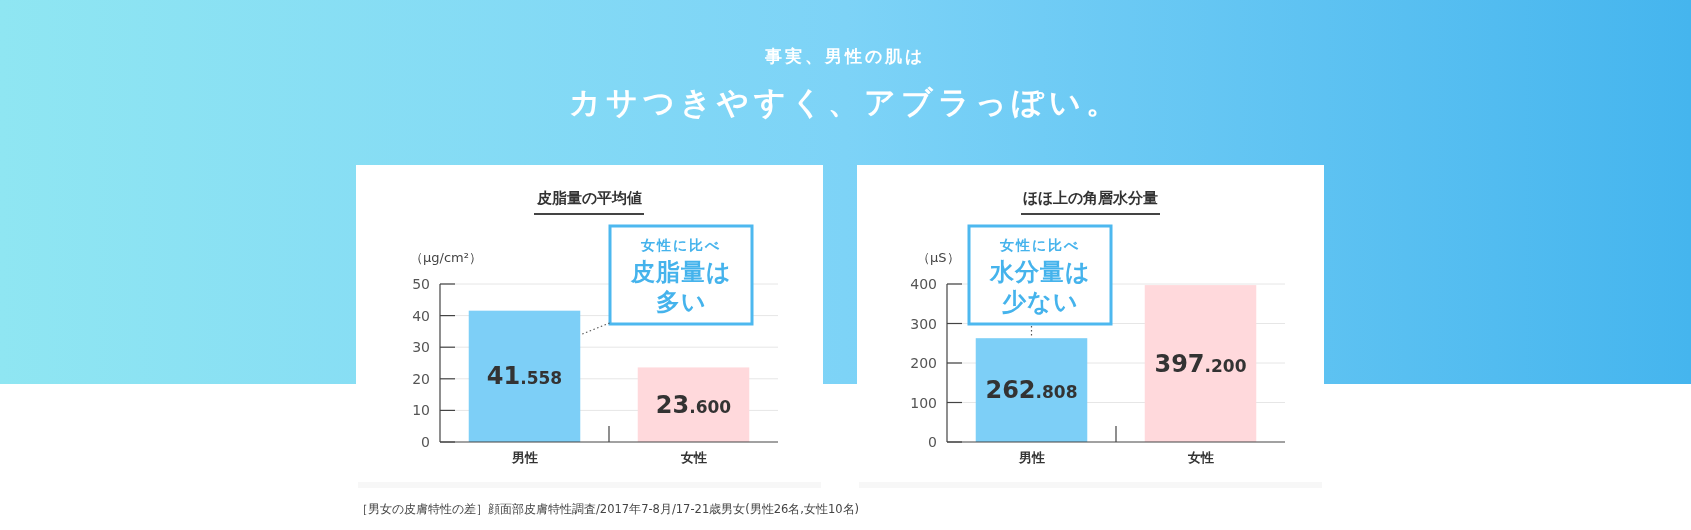 The image size is (1691, 530). What do you see at coordinates (446, 257) in the screenshot?
I see `y-axis-title: （μg/cm²）` at bounding box center [446, 257].